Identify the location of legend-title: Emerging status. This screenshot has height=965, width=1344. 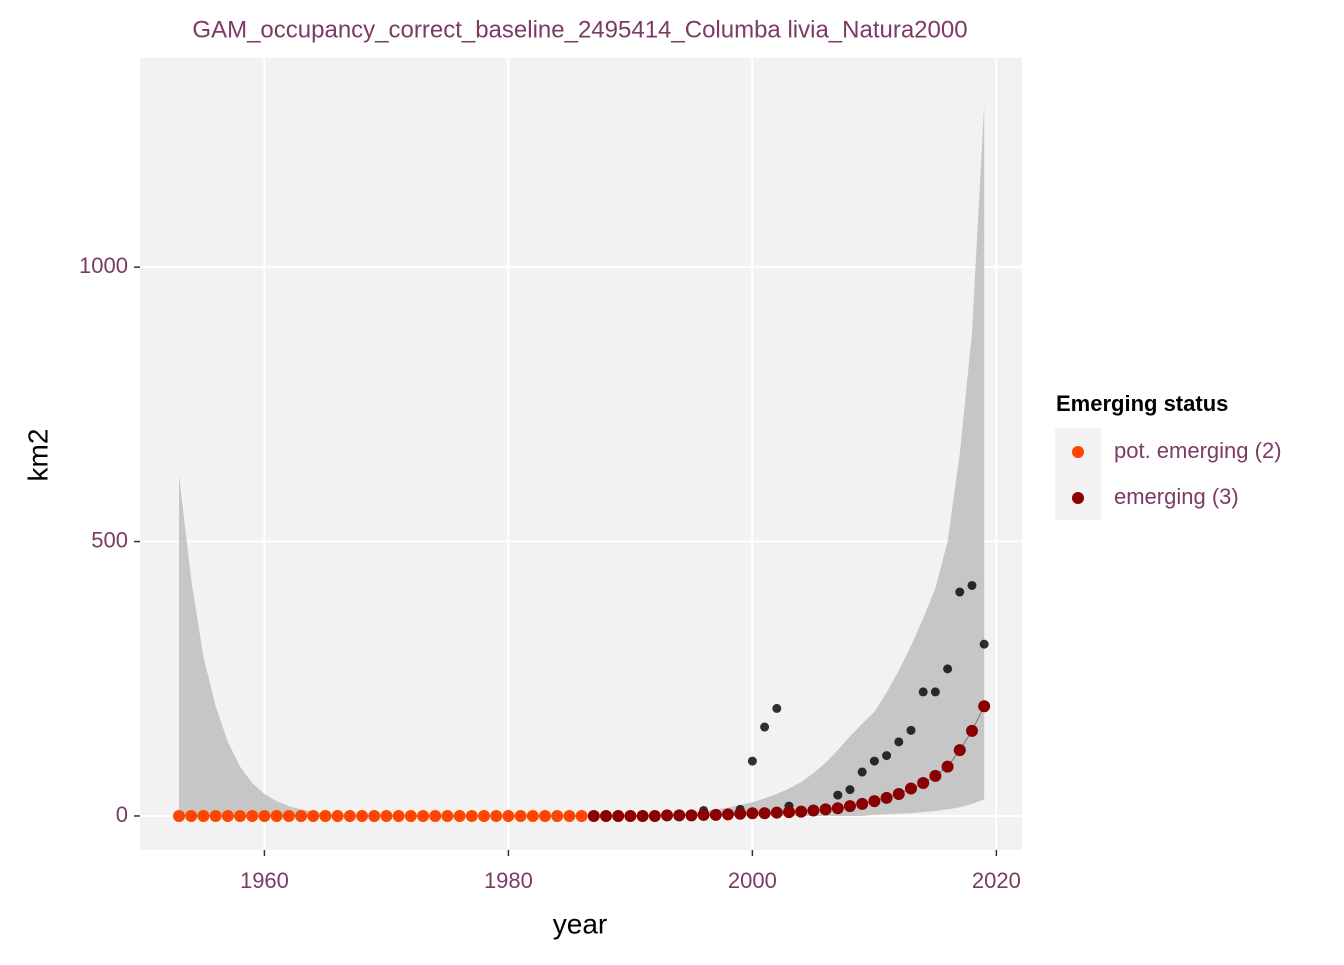
(1142, 403).